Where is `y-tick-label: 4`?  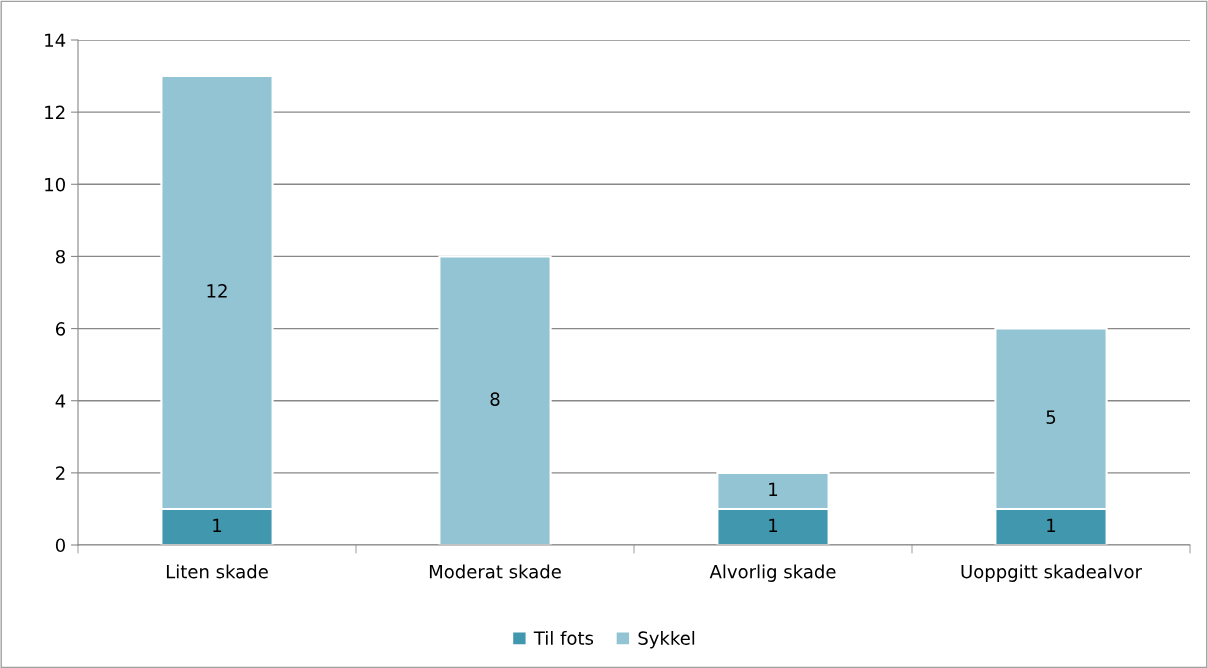 y-tick-label: 4 is located at coordinates (60, 401).